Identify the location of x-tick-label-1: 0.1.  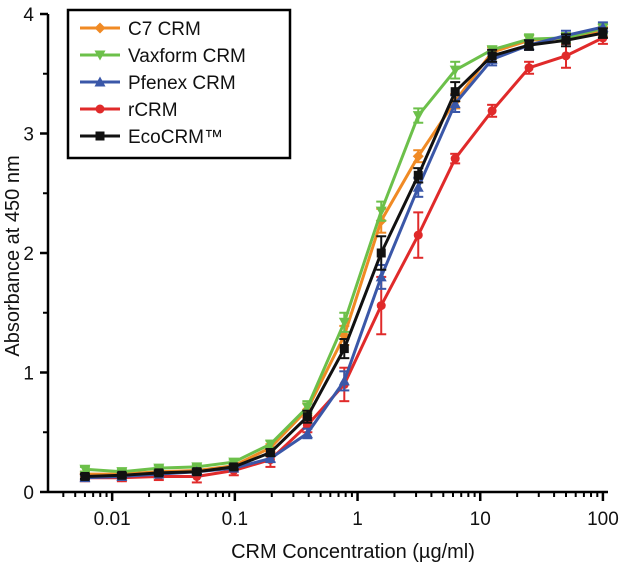
(235, 519).